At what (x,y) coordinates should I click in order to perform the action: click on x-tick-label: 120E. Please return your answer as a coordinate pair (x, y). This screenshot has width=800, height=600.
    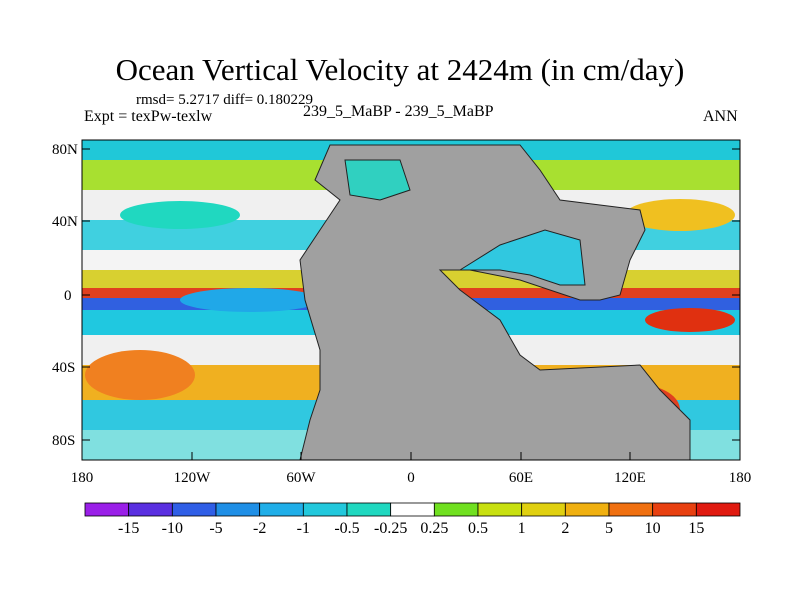
    Looking at the image, I should click on (630, 478).